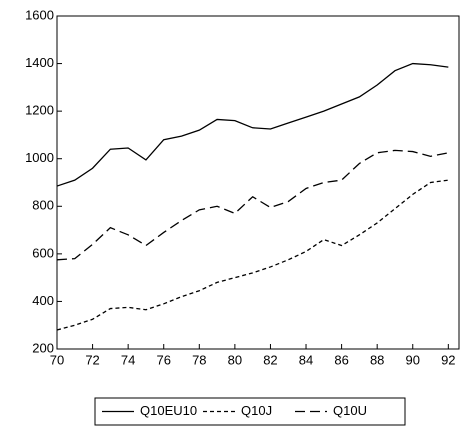 This screenshot has height=433, width=460. Describe the element at coordinates (163, 359) in the screenshot. I see `x-tick-label: 76` at that location.